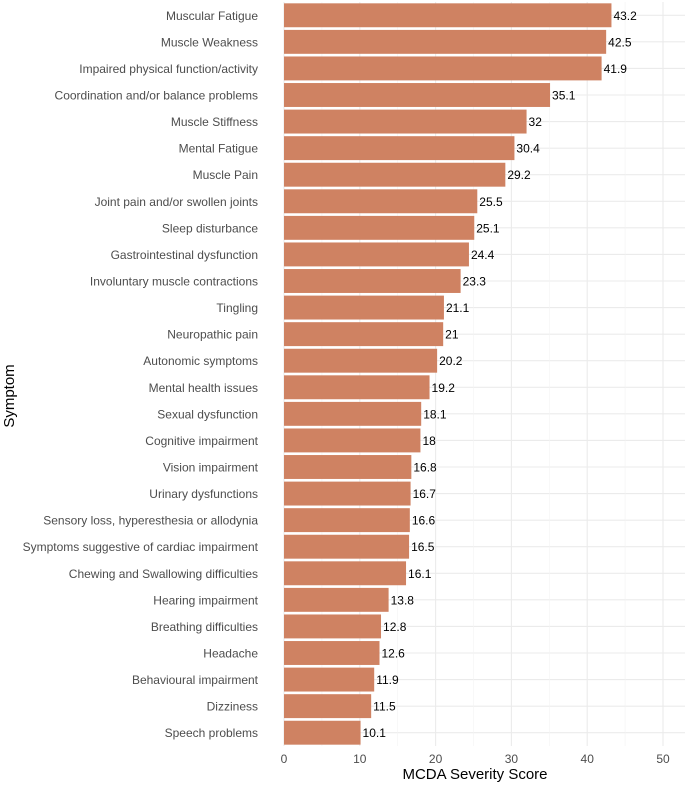  I want to click on data-label: 18, so click(429, 441).